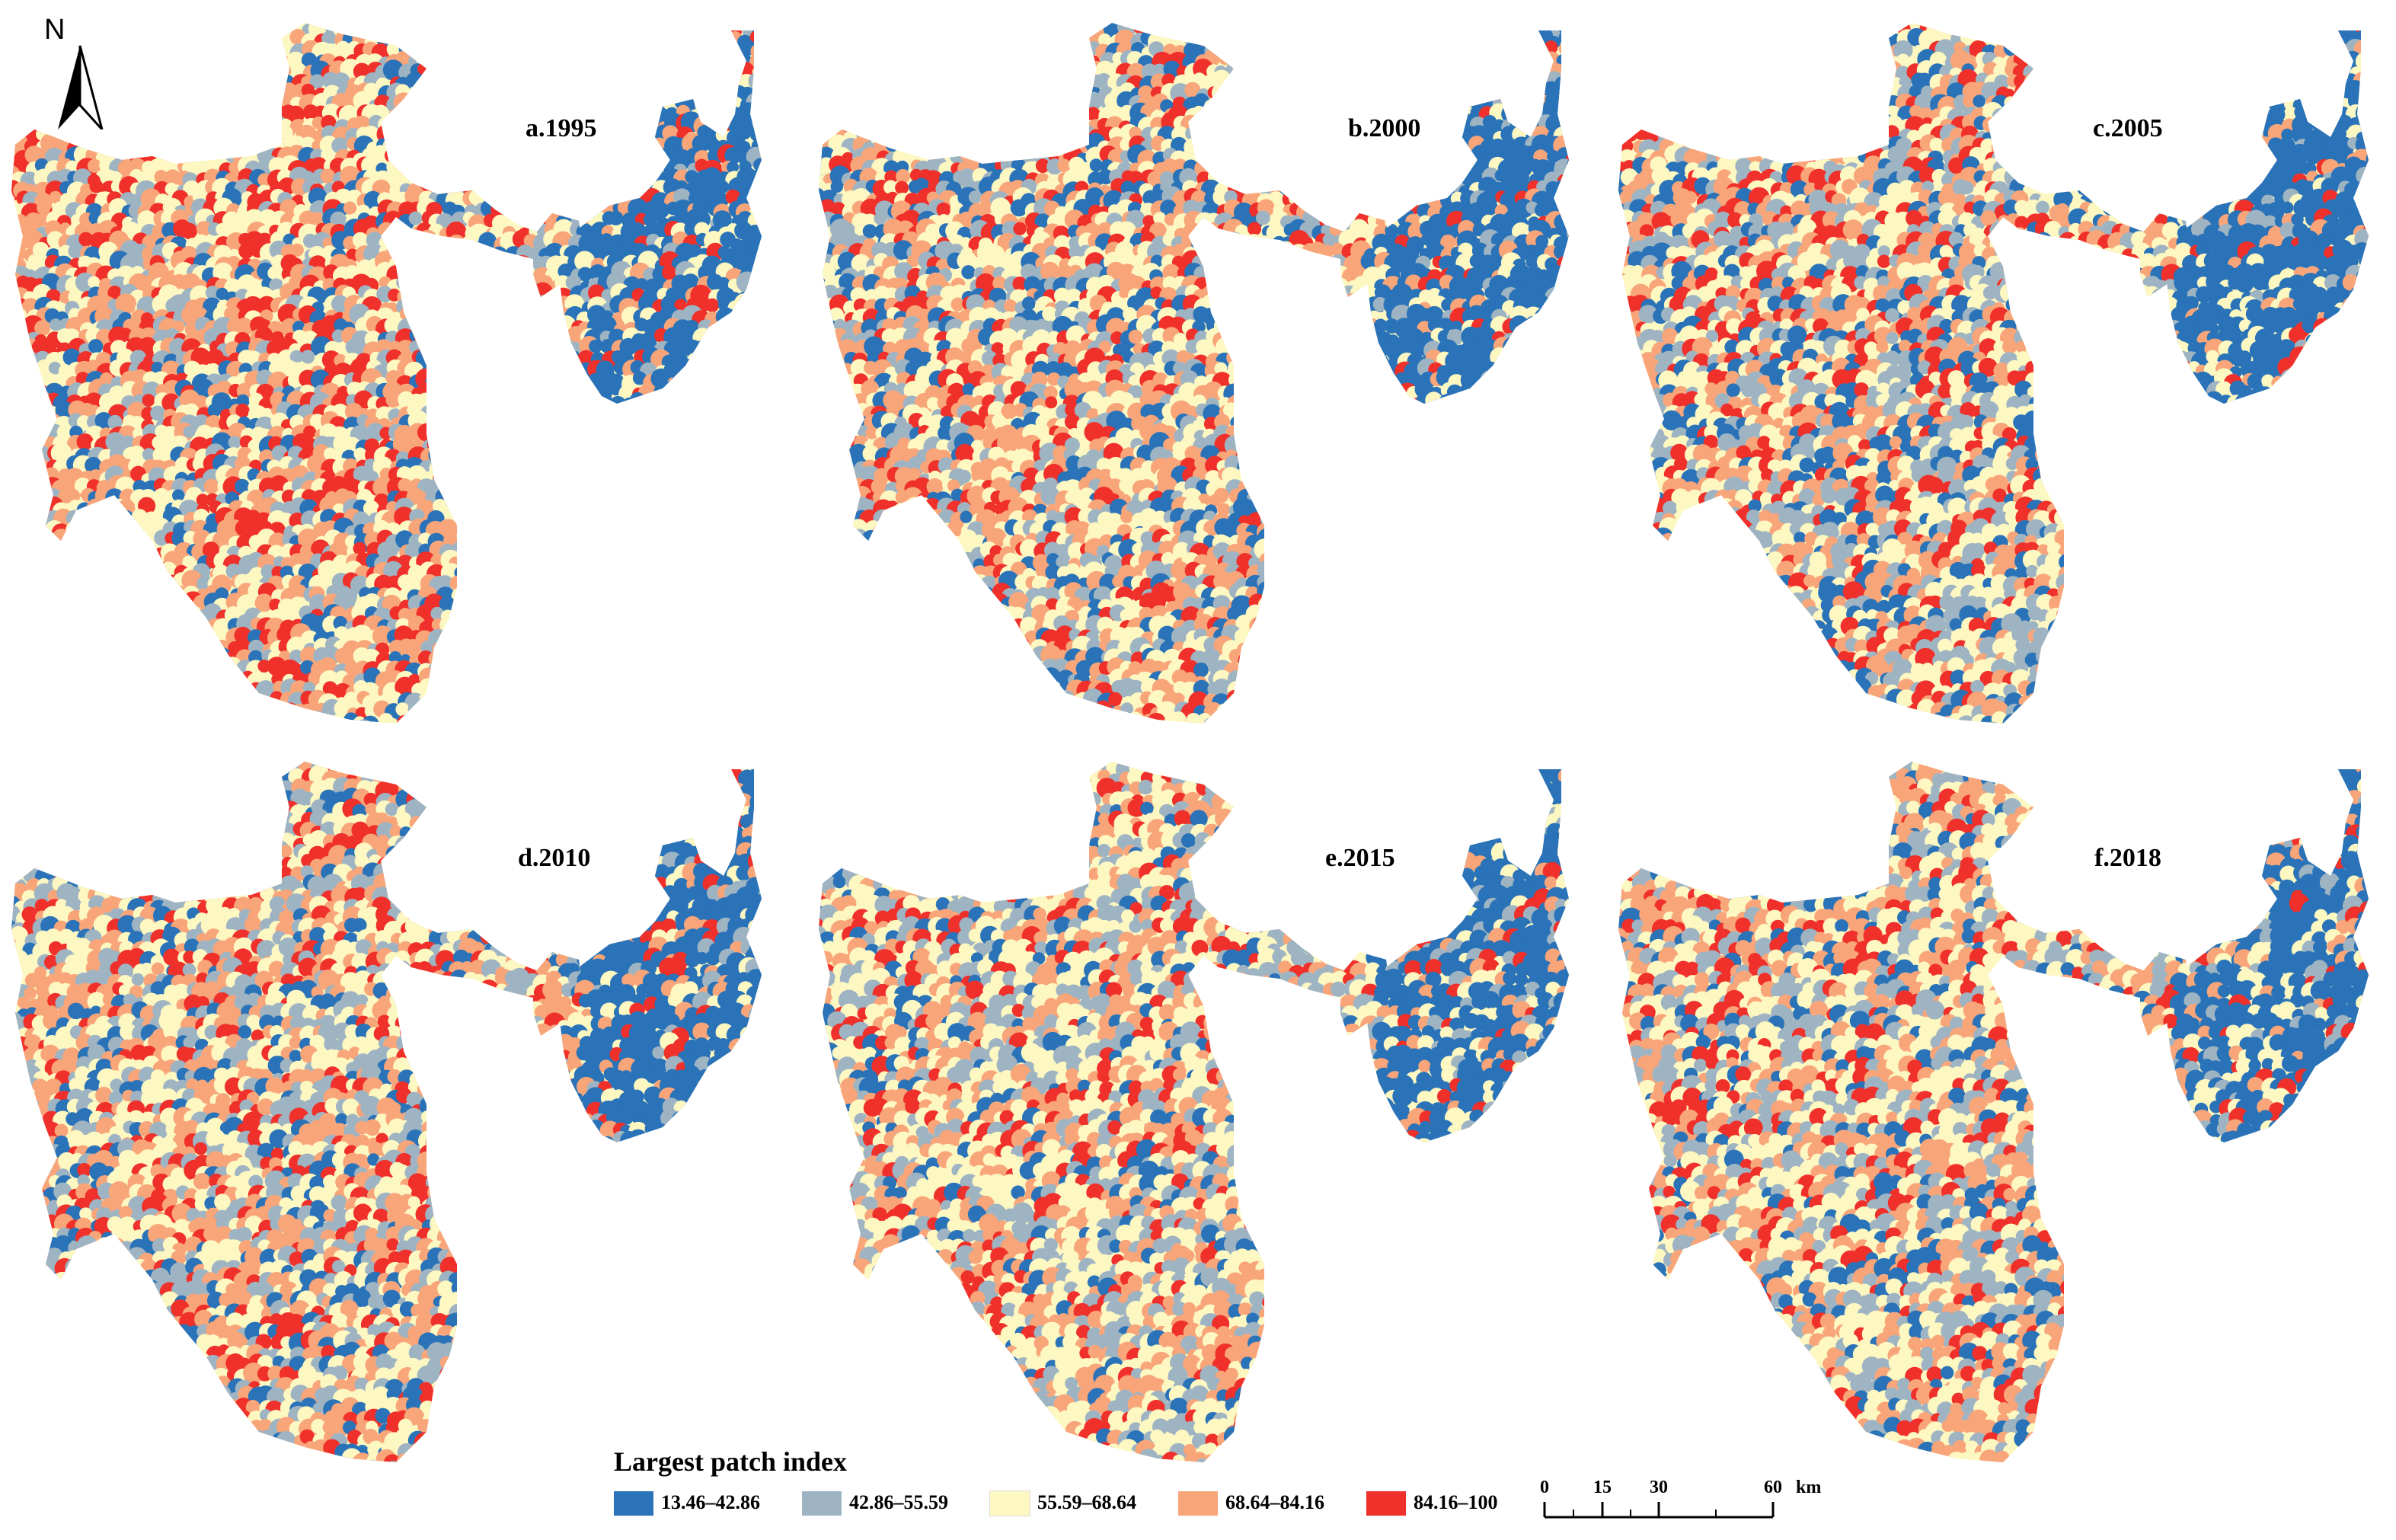 The width and height of the screenshot is (2396, 1540). Describe the element at coordinates (554, 858) in the screenshot. I see `panel-label-d: d.2010` at that location.